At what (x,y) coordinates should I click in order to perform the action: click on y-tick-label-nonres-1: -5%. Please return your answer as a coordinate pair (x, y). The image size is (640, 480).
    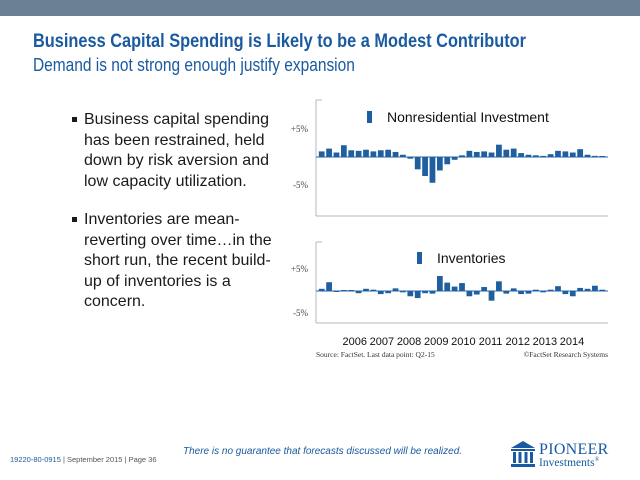
    Looking at the image, I should click on (300, 185).